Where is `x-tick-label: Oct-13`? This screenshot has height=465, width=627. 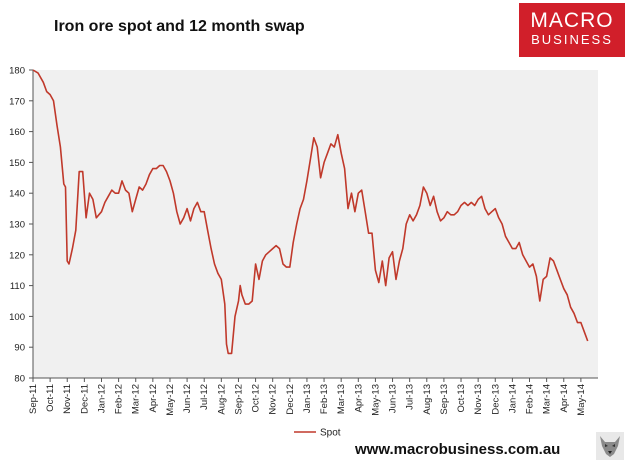
x-tick-label: Oct-13 is located at coordinates (461, 398).